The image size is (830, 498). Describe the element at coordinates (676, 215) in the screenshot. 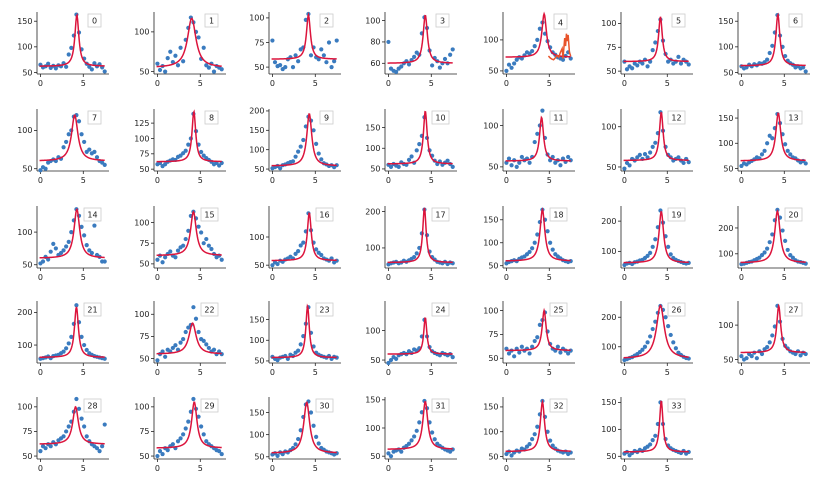

I see `subplot-label: 19` at that location.